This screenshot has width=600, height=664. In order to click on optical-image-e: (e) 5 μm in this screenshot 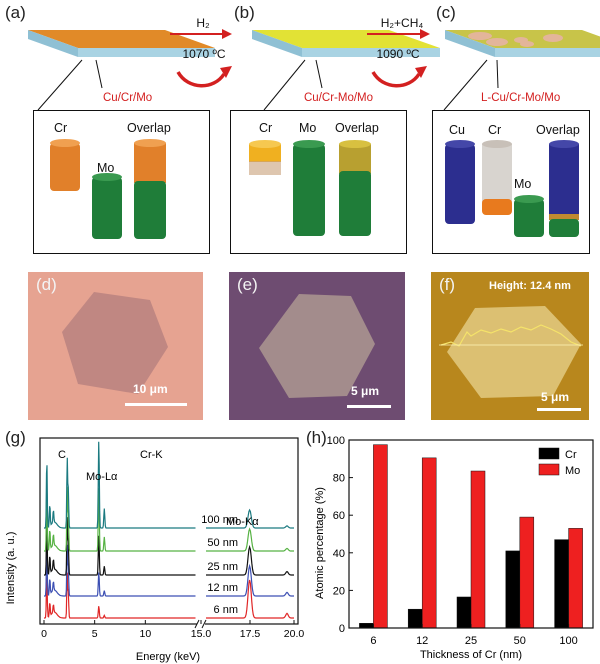, I will do `click(317, 346)`.